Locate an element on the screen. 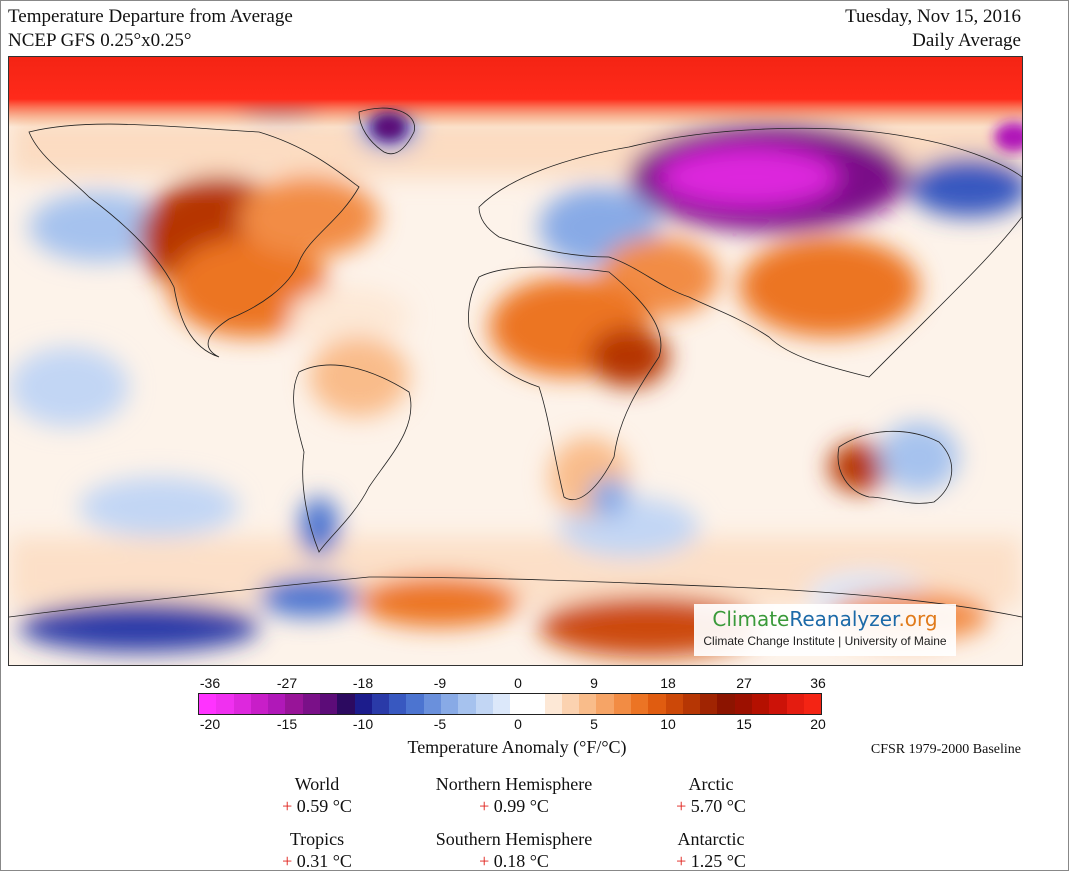 The image size is (1069, 872). map-title: Temperature Departure from Average is located at coordinates (150, 16).